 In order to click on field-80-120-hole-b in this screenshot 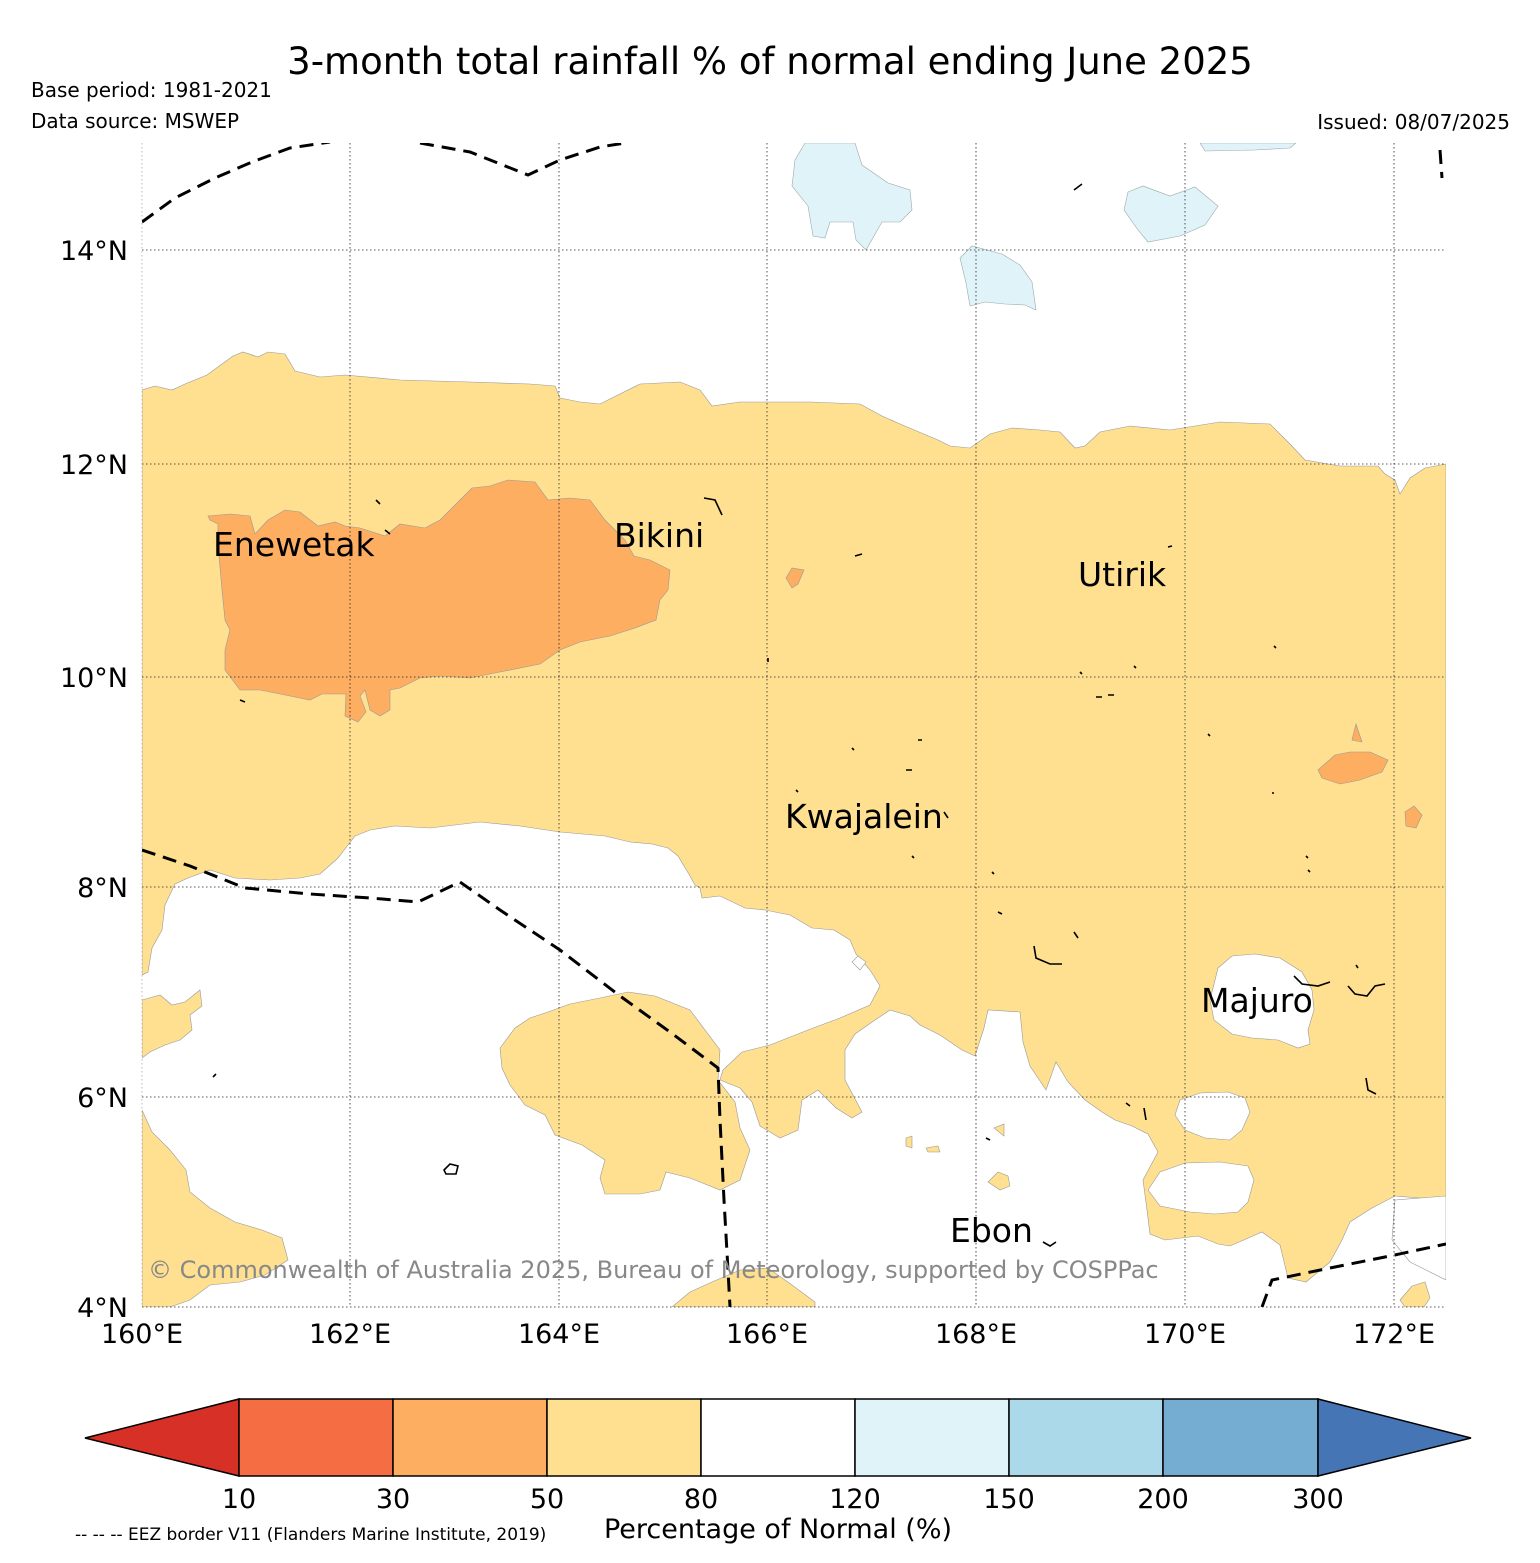, I will do `click(1212, 1116)`.